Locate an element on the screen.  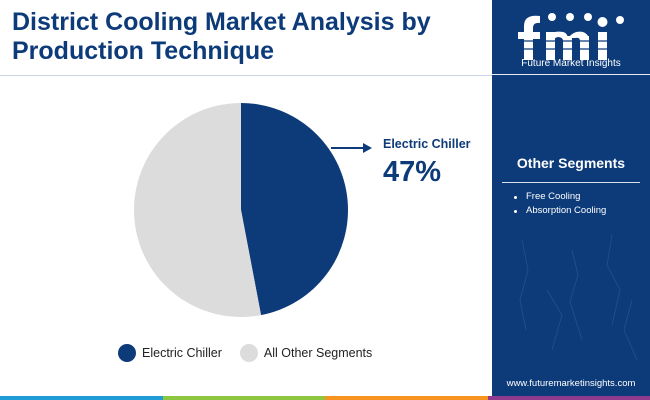
legend-label-electric-chiller: Electric Chiller is located at coordinates (182, 353).